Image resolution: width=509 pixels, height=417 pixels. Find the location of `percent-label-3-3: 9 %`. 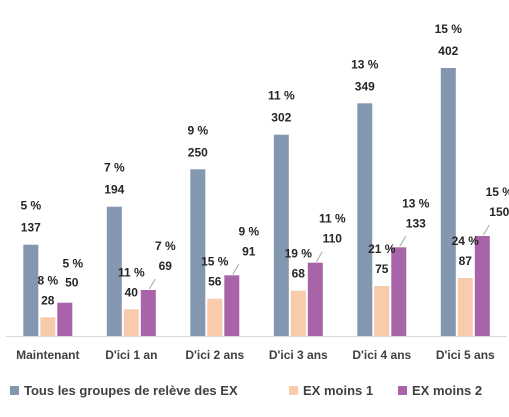

percent-label-3-3: 9 % is located at coordinates (248, 231).